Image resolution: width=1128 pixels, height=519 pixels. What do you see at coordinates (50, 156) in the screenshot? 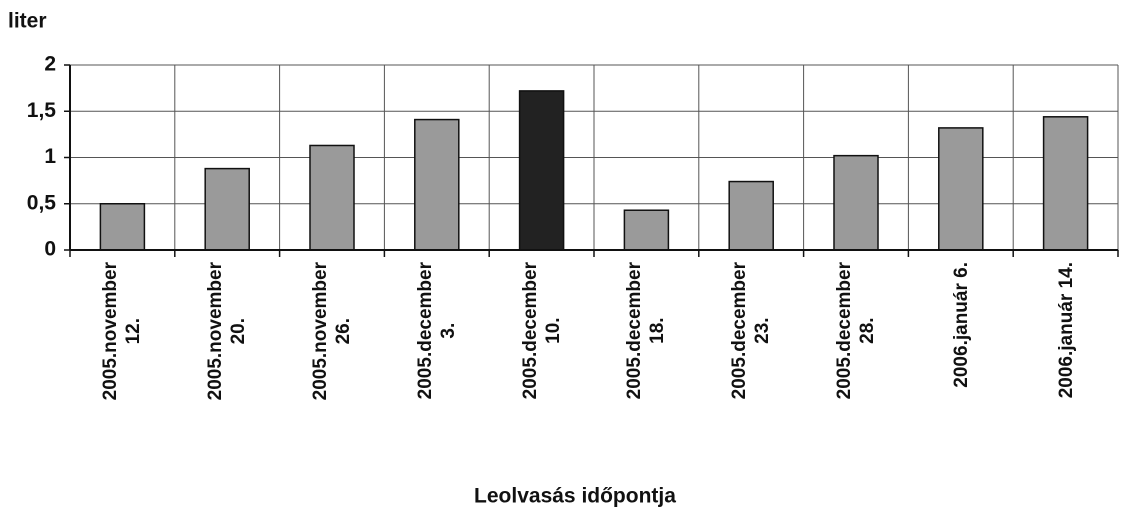
I see `y-tick-label: 1` at bounding box center [50, 156].